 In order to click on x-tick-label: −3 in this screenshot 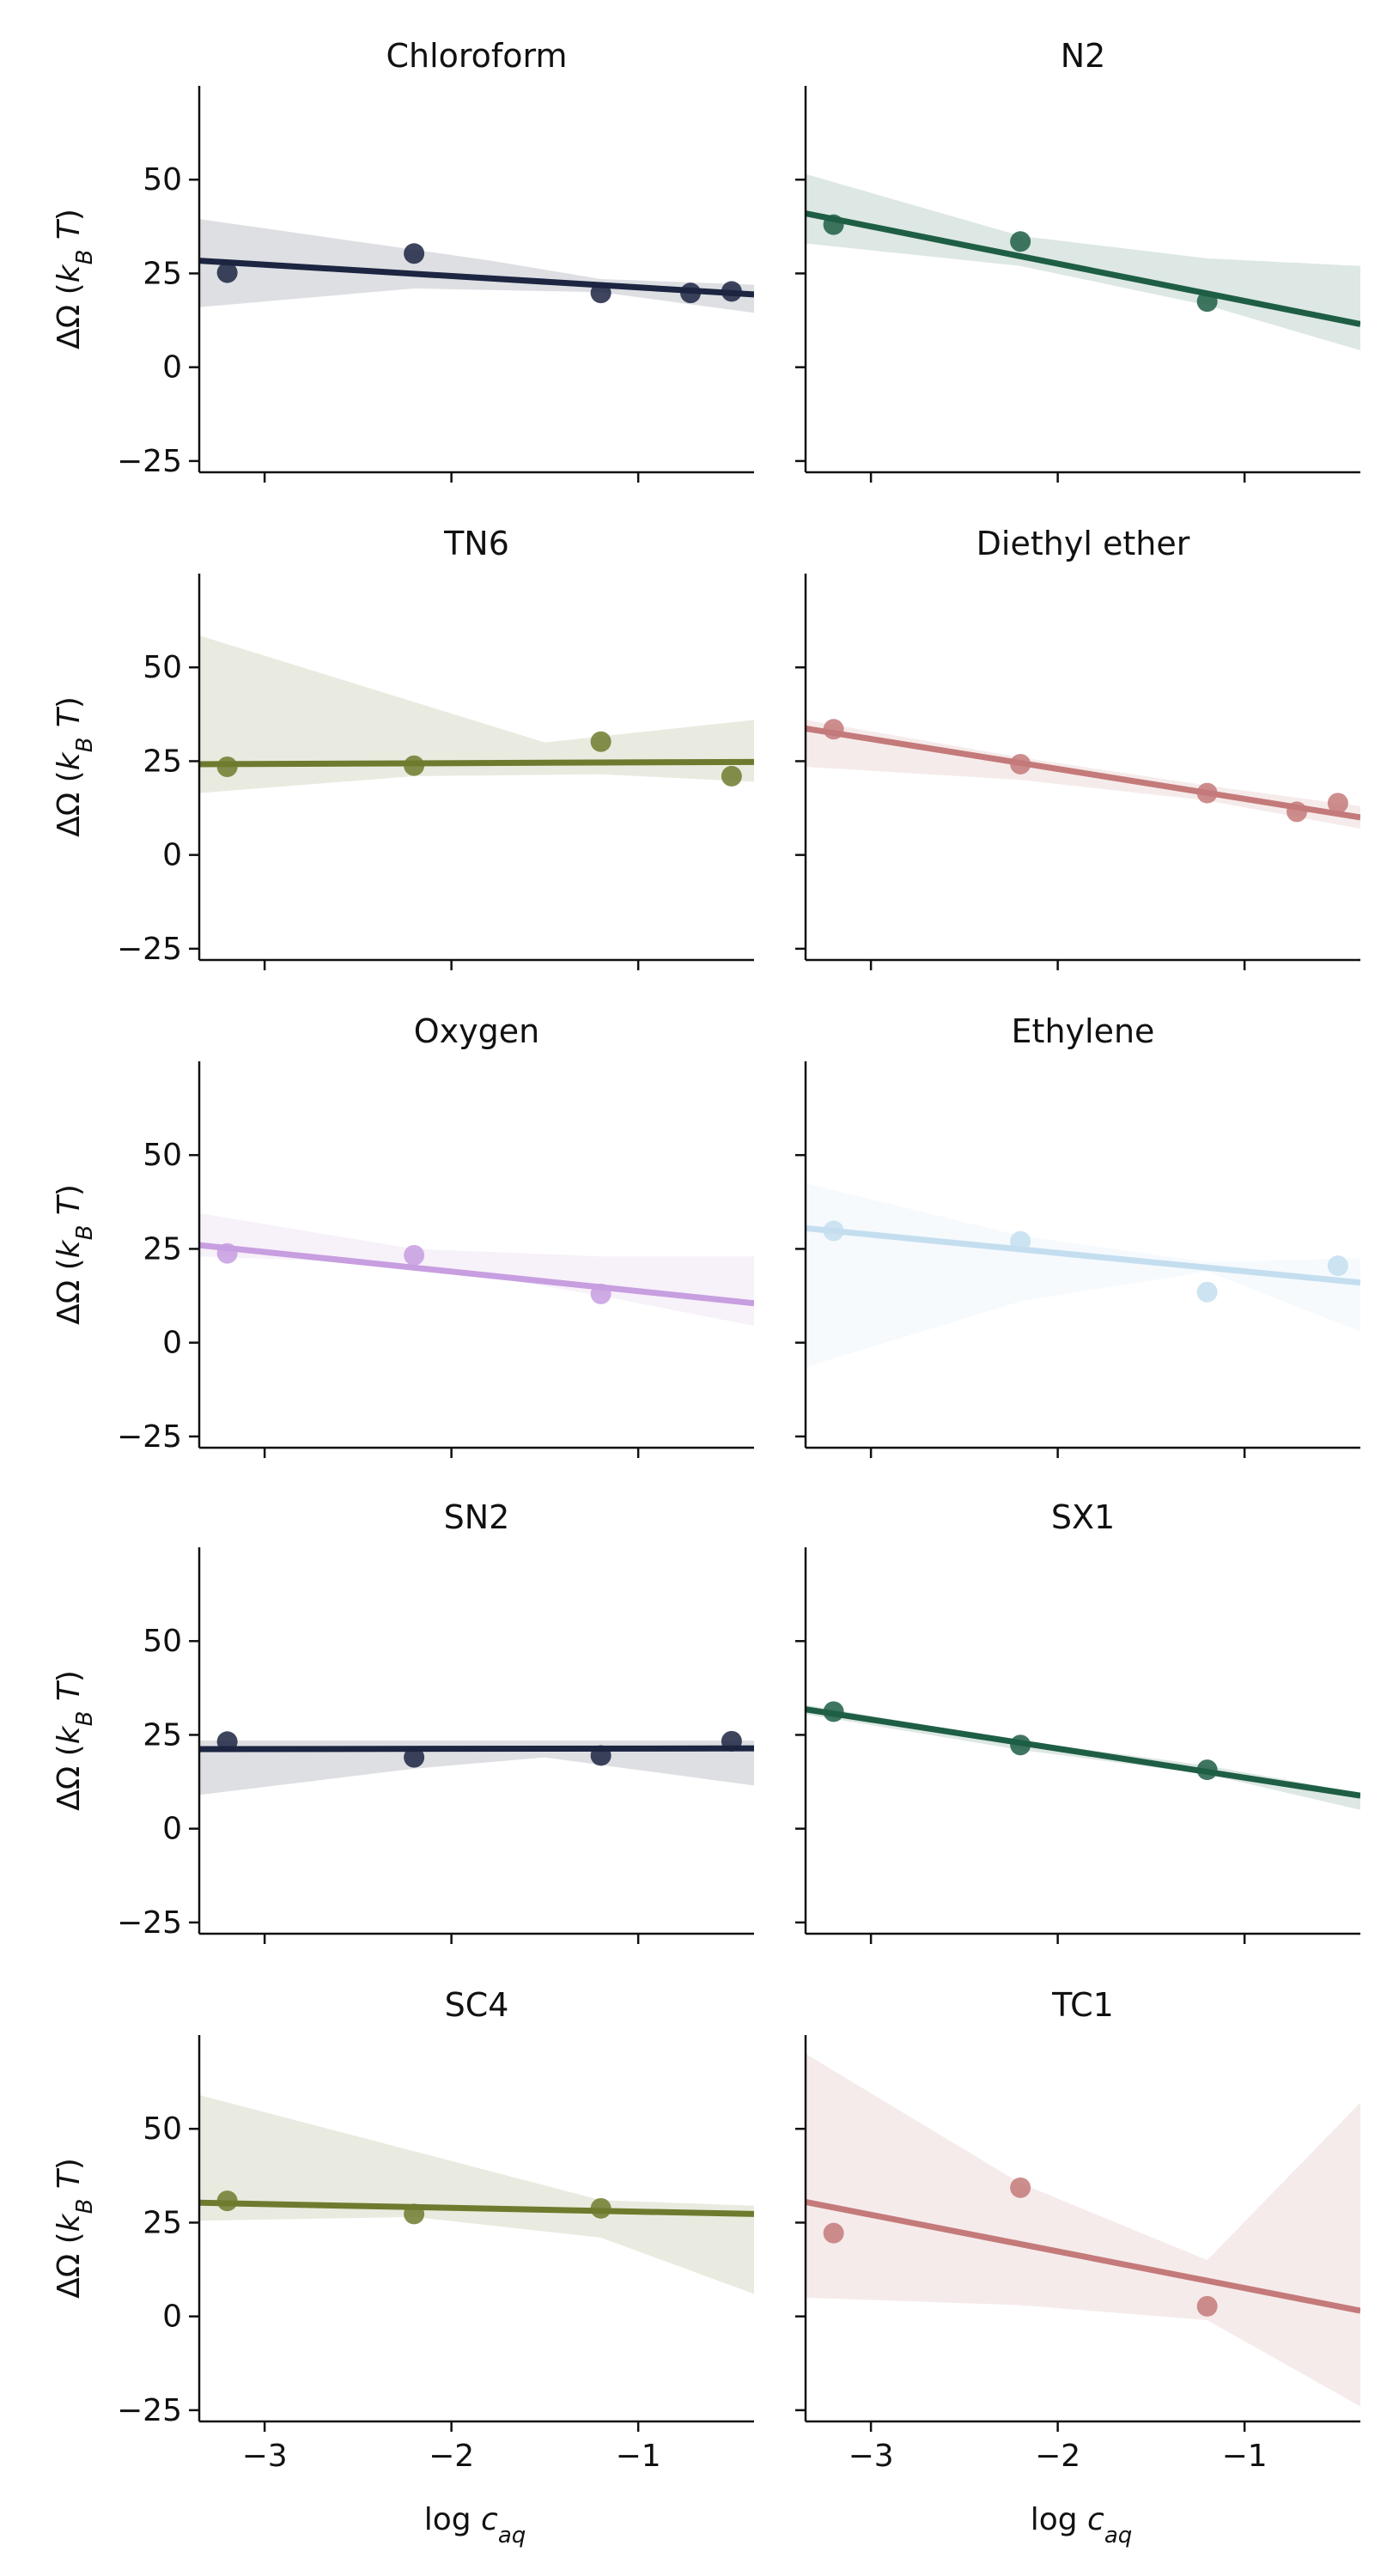, I will do `click(871, 2456)`.